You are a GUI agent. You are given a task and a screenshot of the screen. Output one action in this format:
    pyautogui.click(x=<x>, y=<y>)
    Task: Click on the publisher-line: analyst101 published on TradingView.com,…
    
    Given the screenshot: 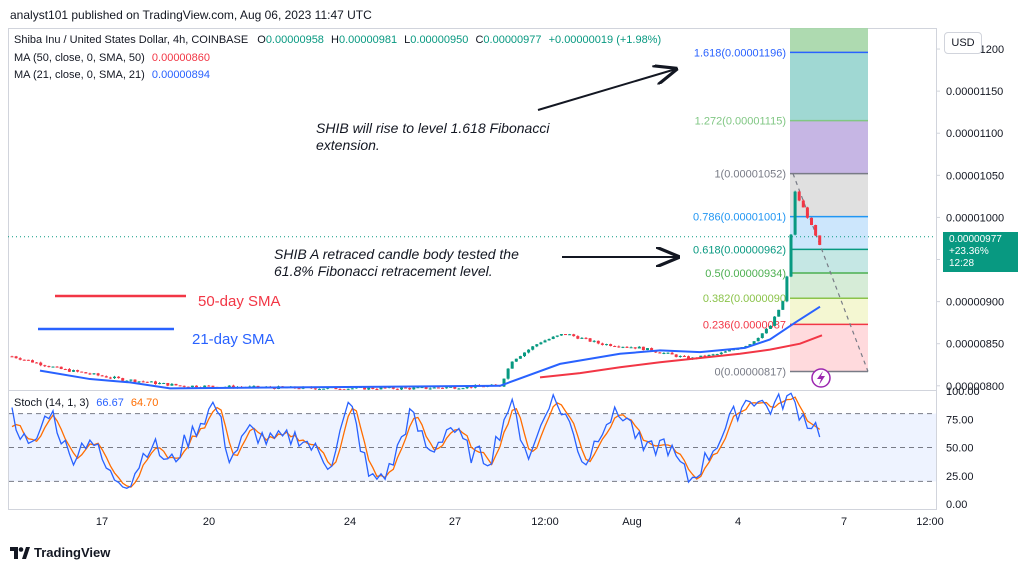 What is the action you would take?
    pyautogui.click(x=191, y=15)
    